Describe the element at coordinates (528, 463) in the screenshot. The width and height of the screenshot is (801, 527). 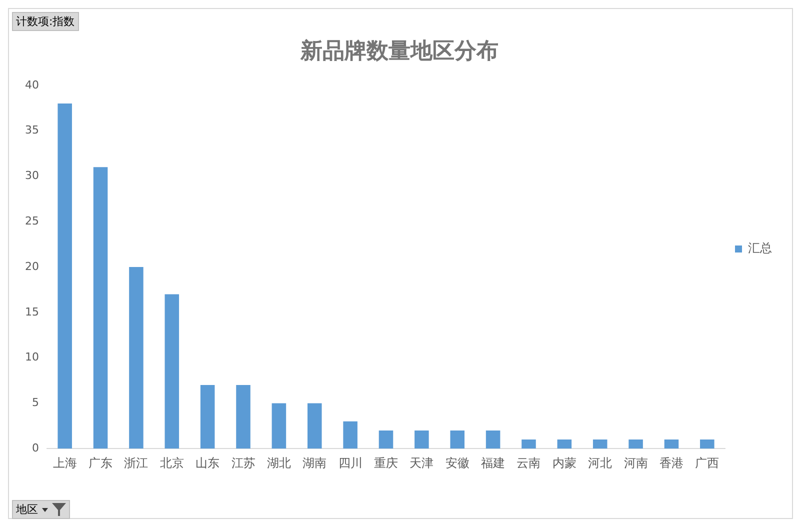
I see `x-tick-label: 云南` at that location.